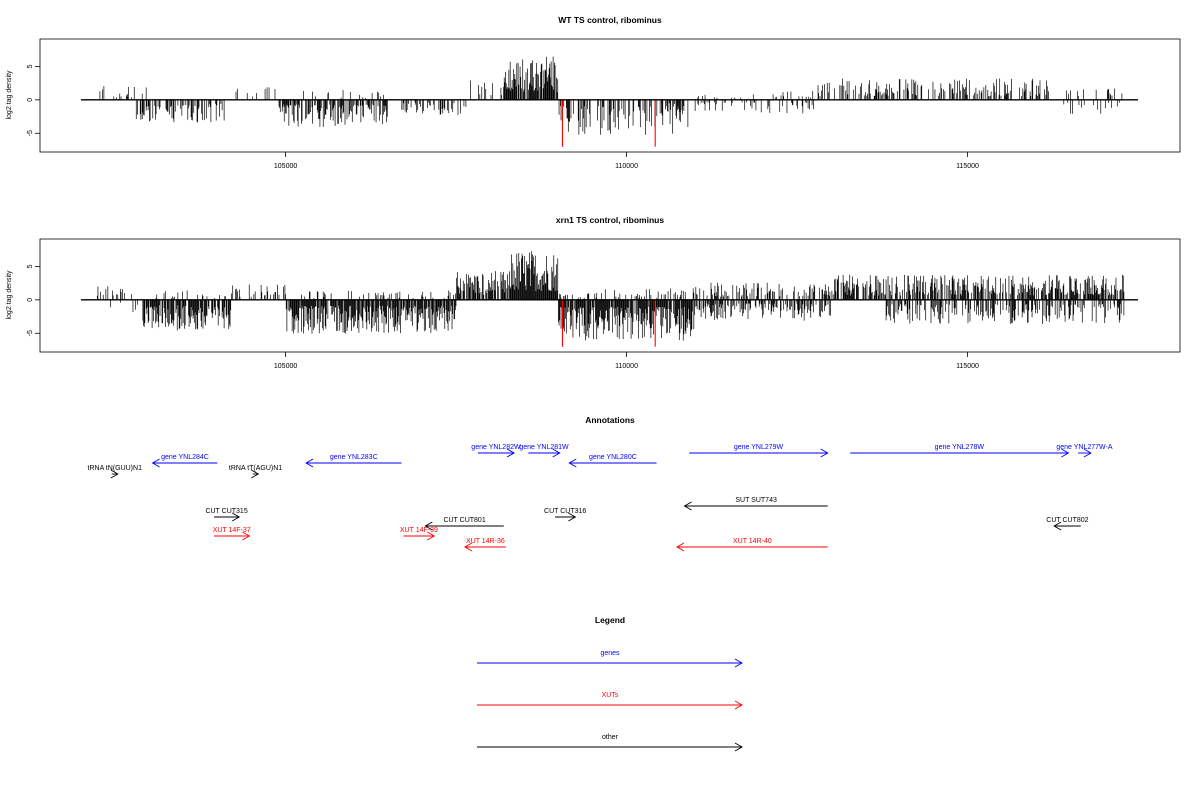  I want to click on panel-title: xrn1 TS control, ribominus, so click(610, 220).